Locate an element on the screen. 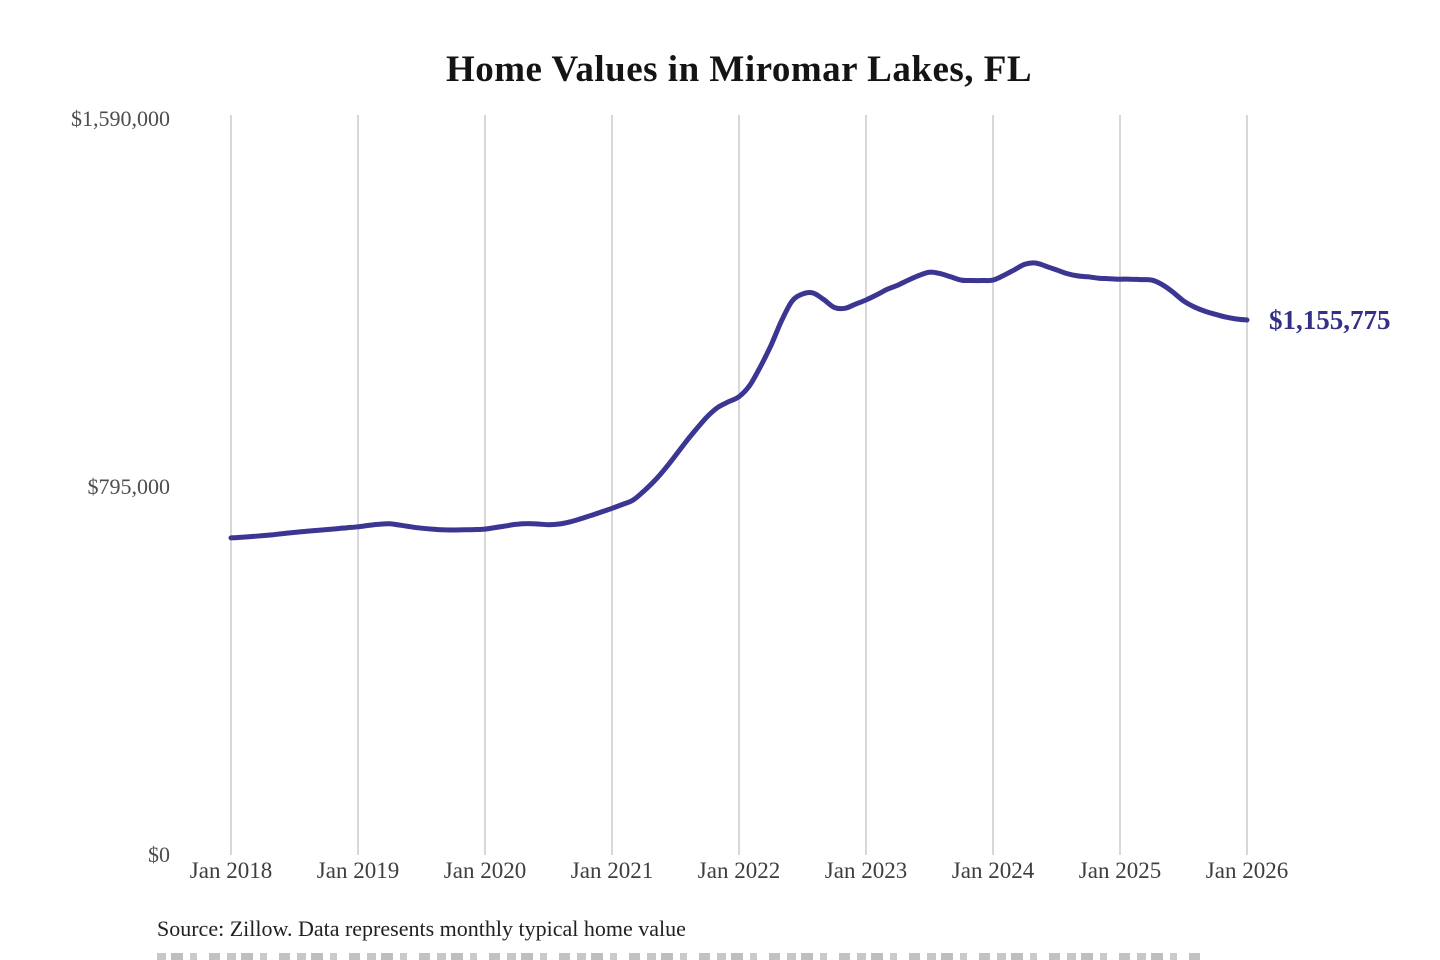 This screenshot has height=960, width=1440. latest-value-label: $1,155,775 is located at coordinates (1330, 319).